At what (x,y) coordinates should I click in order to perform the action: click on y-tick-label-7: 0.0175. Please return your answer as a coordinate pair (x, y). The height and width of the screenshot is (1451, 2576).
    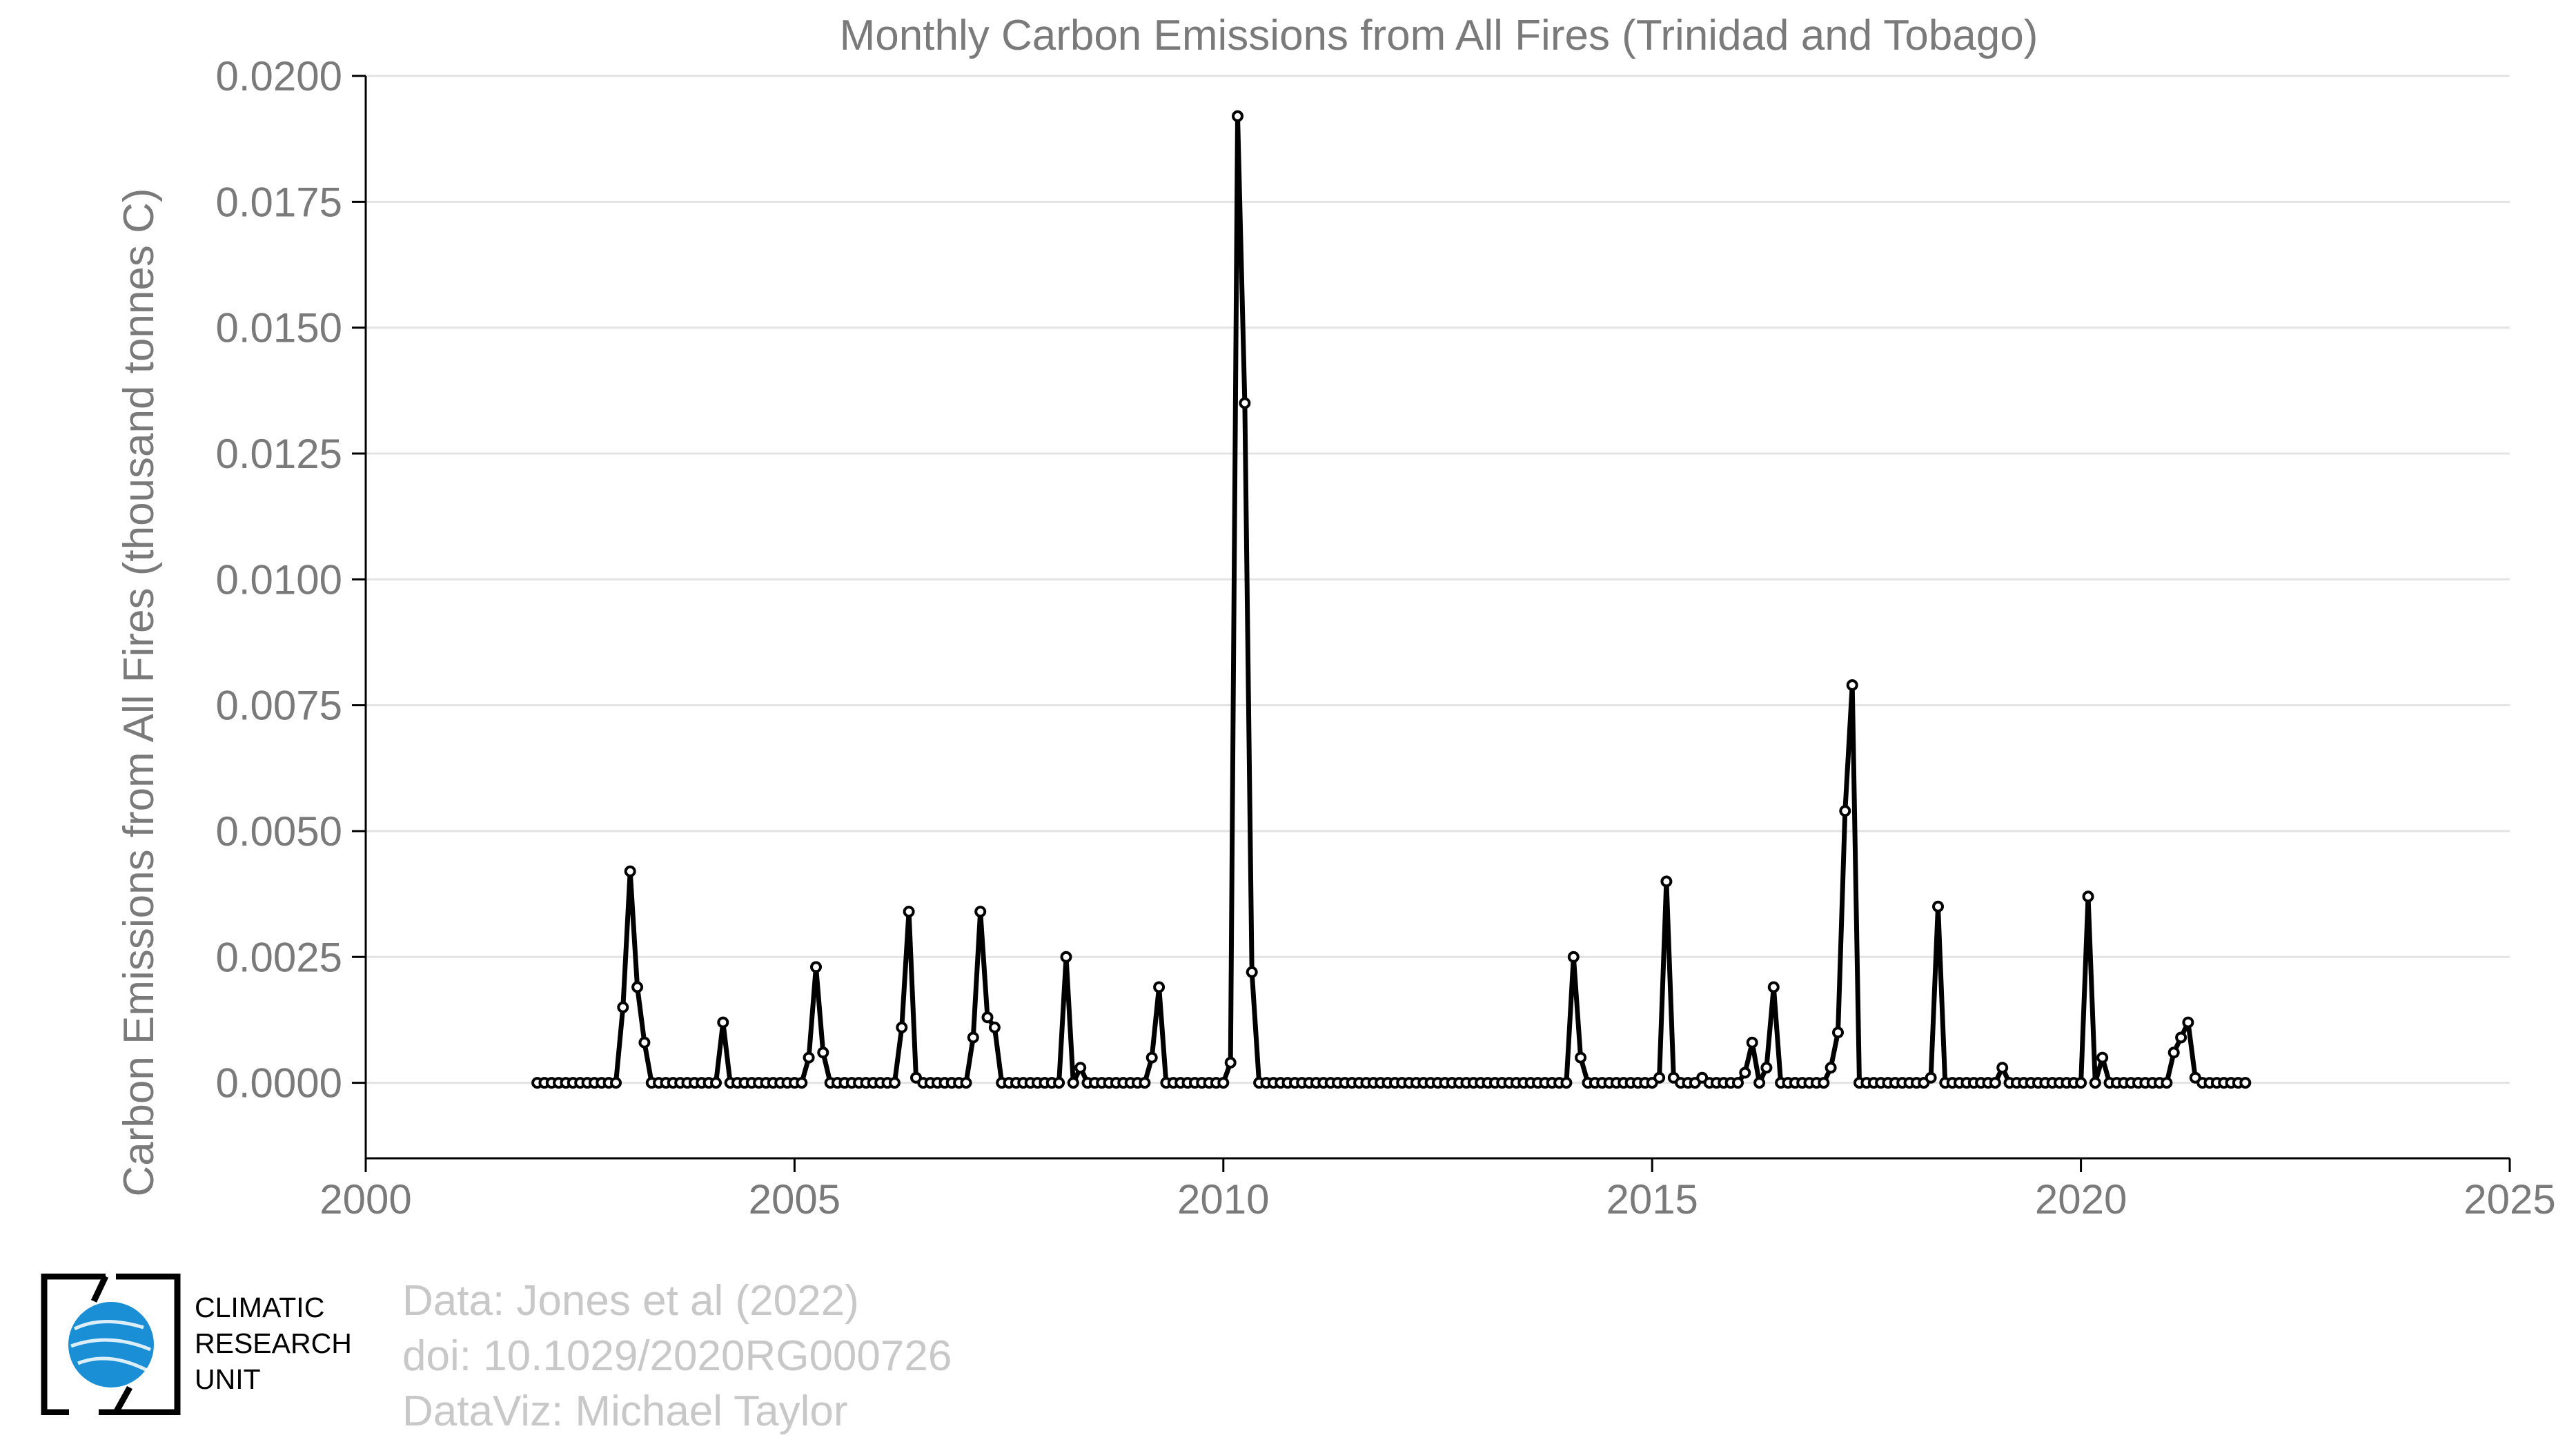
    Looking at the image, I should click on (278, 202).